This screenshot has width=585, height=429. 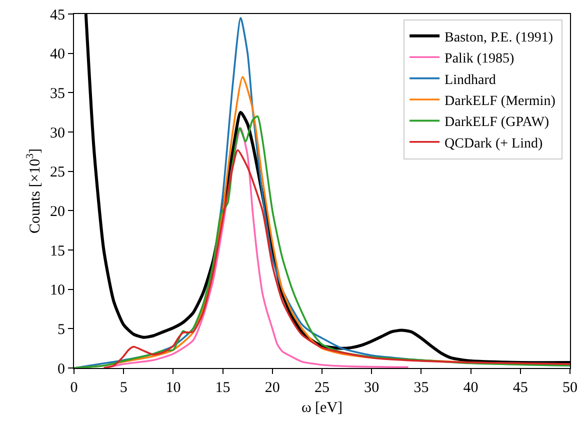 What do you see at coordinates (61, 330) in the screenshot?
I see `y-tick-label: 5` at bounding box center [61, 330].